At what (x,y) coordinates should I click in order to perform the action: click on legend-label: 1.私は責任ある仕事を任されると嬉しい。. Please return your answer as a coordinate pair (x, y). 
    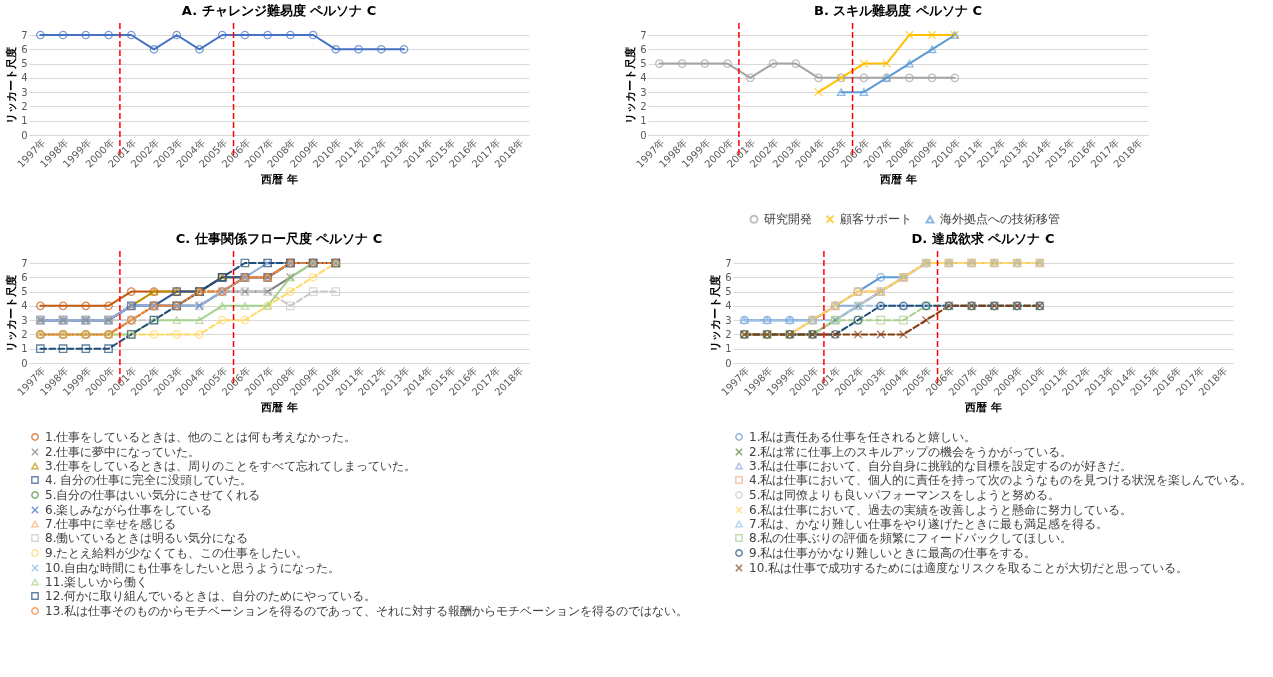
    Looking at the image, I should click on (863, 437).